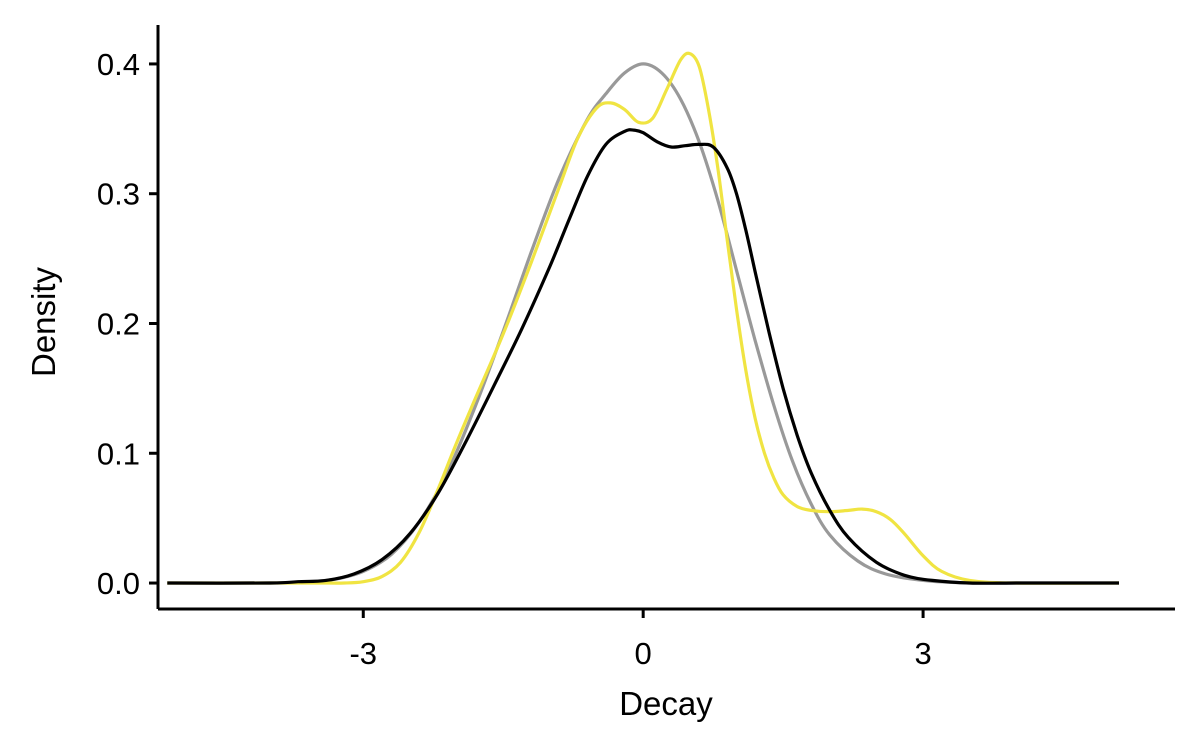 This screenshot has width=1200, height=750. I want to click on x-axis-title: Decay, so click(666, 703).